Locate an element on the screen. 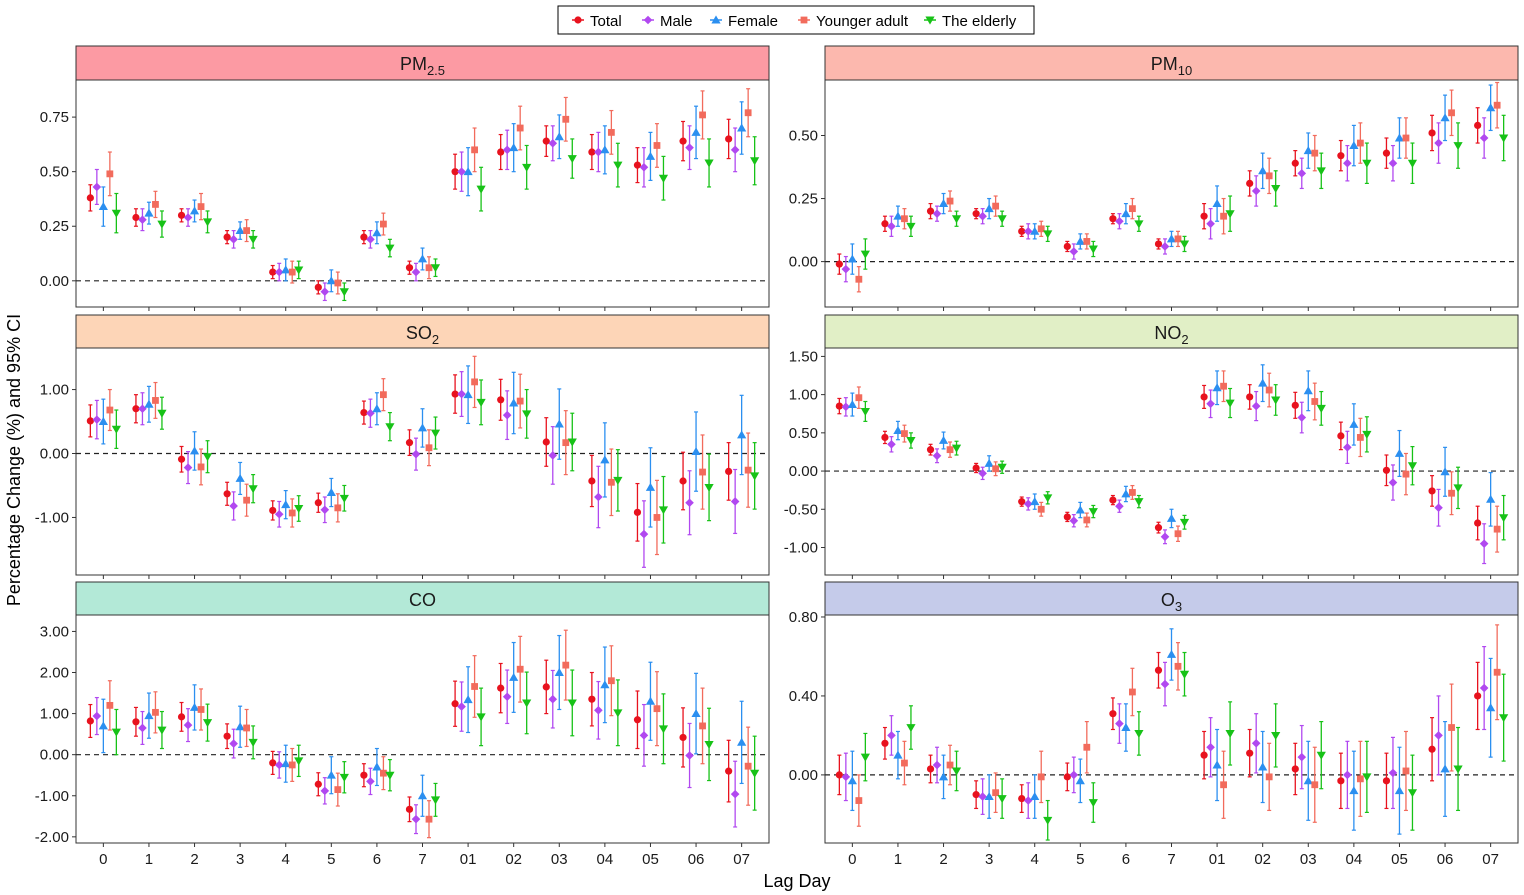 The height and width of the screenshot is (895, 1524). series-male is located at coordinates (1165, 200).